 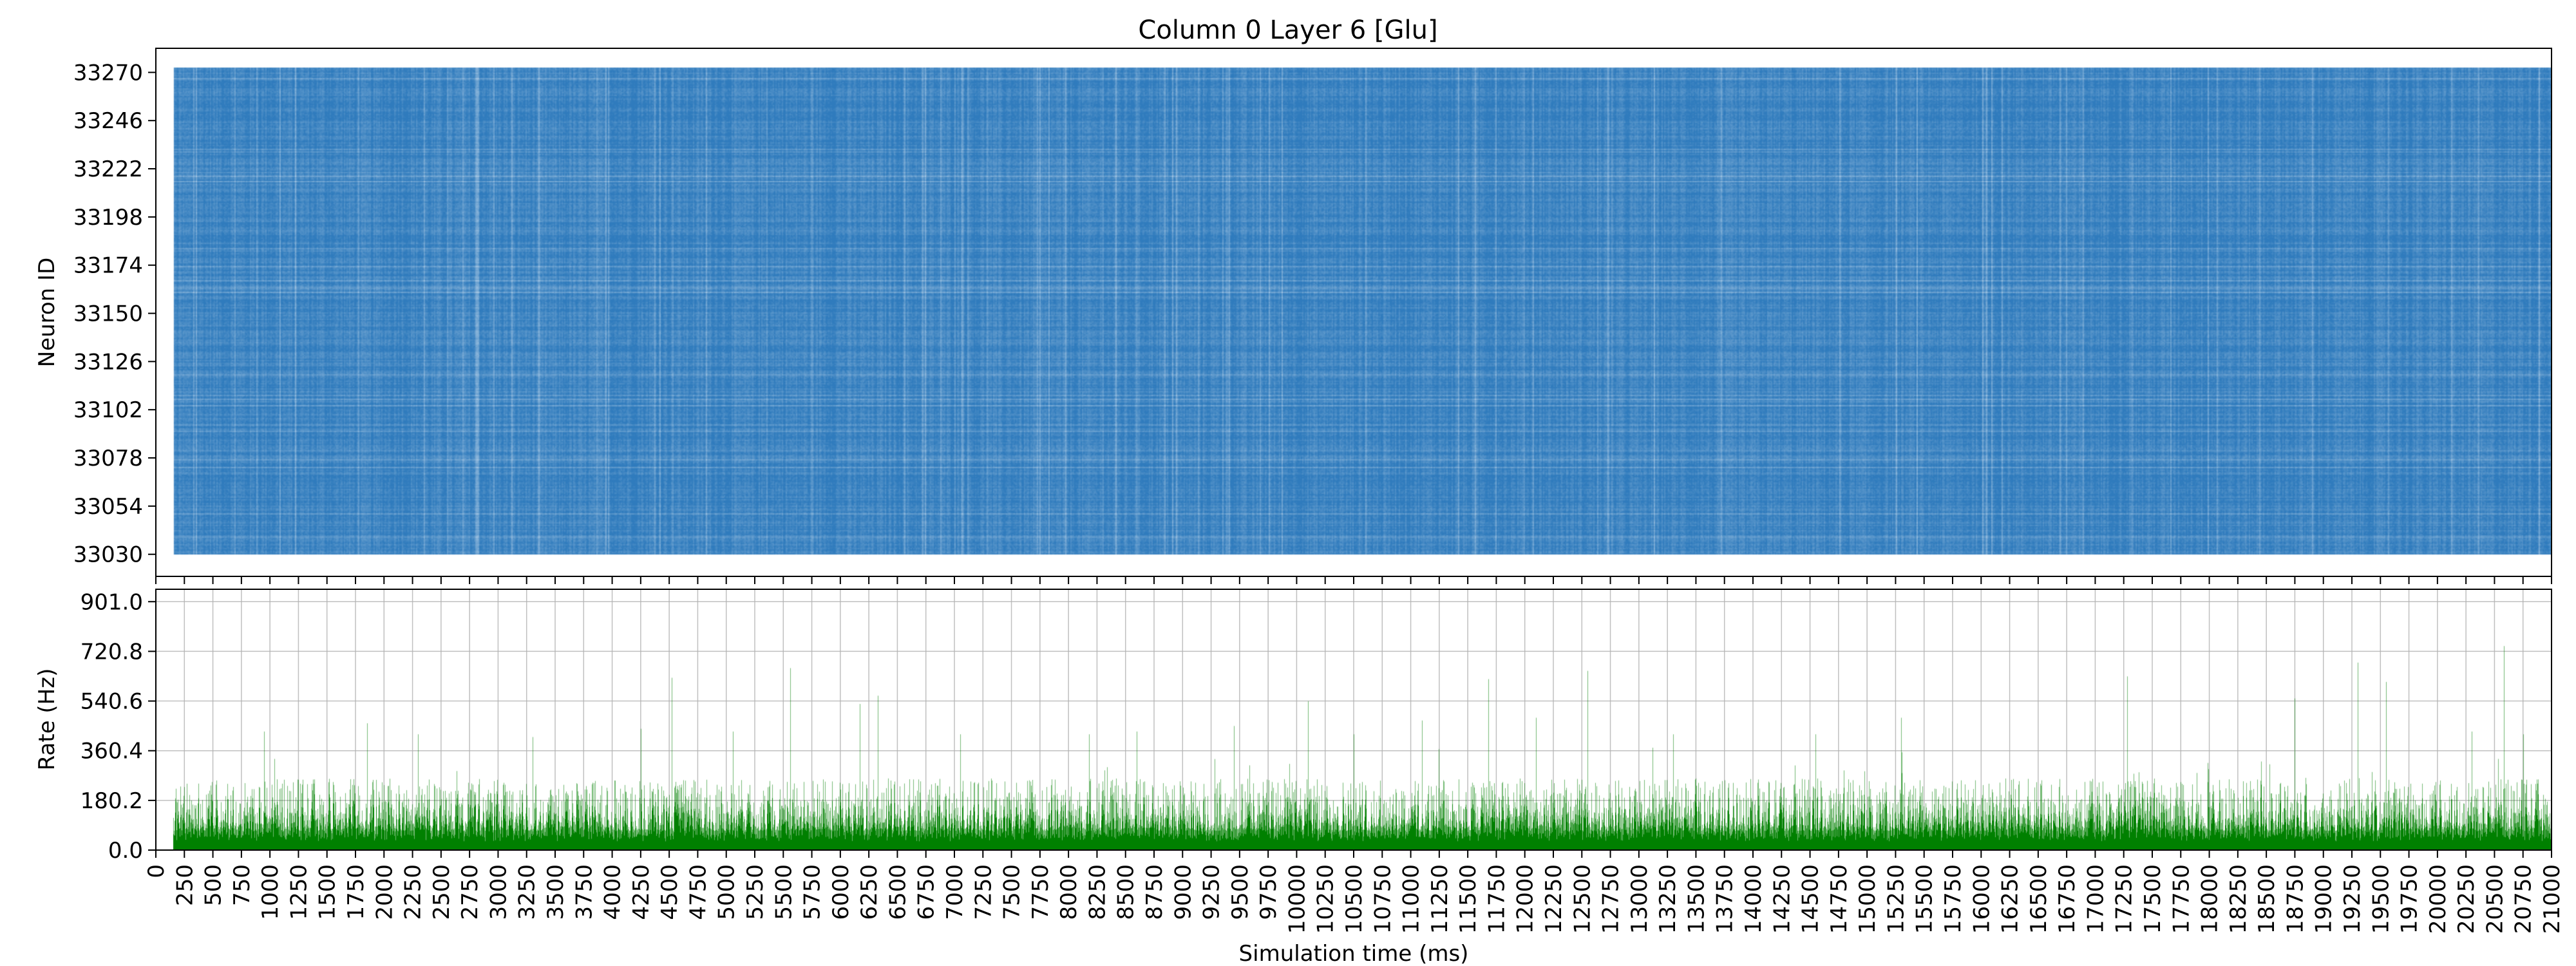 What do you see at coordinates (2324, 899) in the screenshot?
I see `rate-x-tick-label: 19000` at bounding box center [2324, 899].